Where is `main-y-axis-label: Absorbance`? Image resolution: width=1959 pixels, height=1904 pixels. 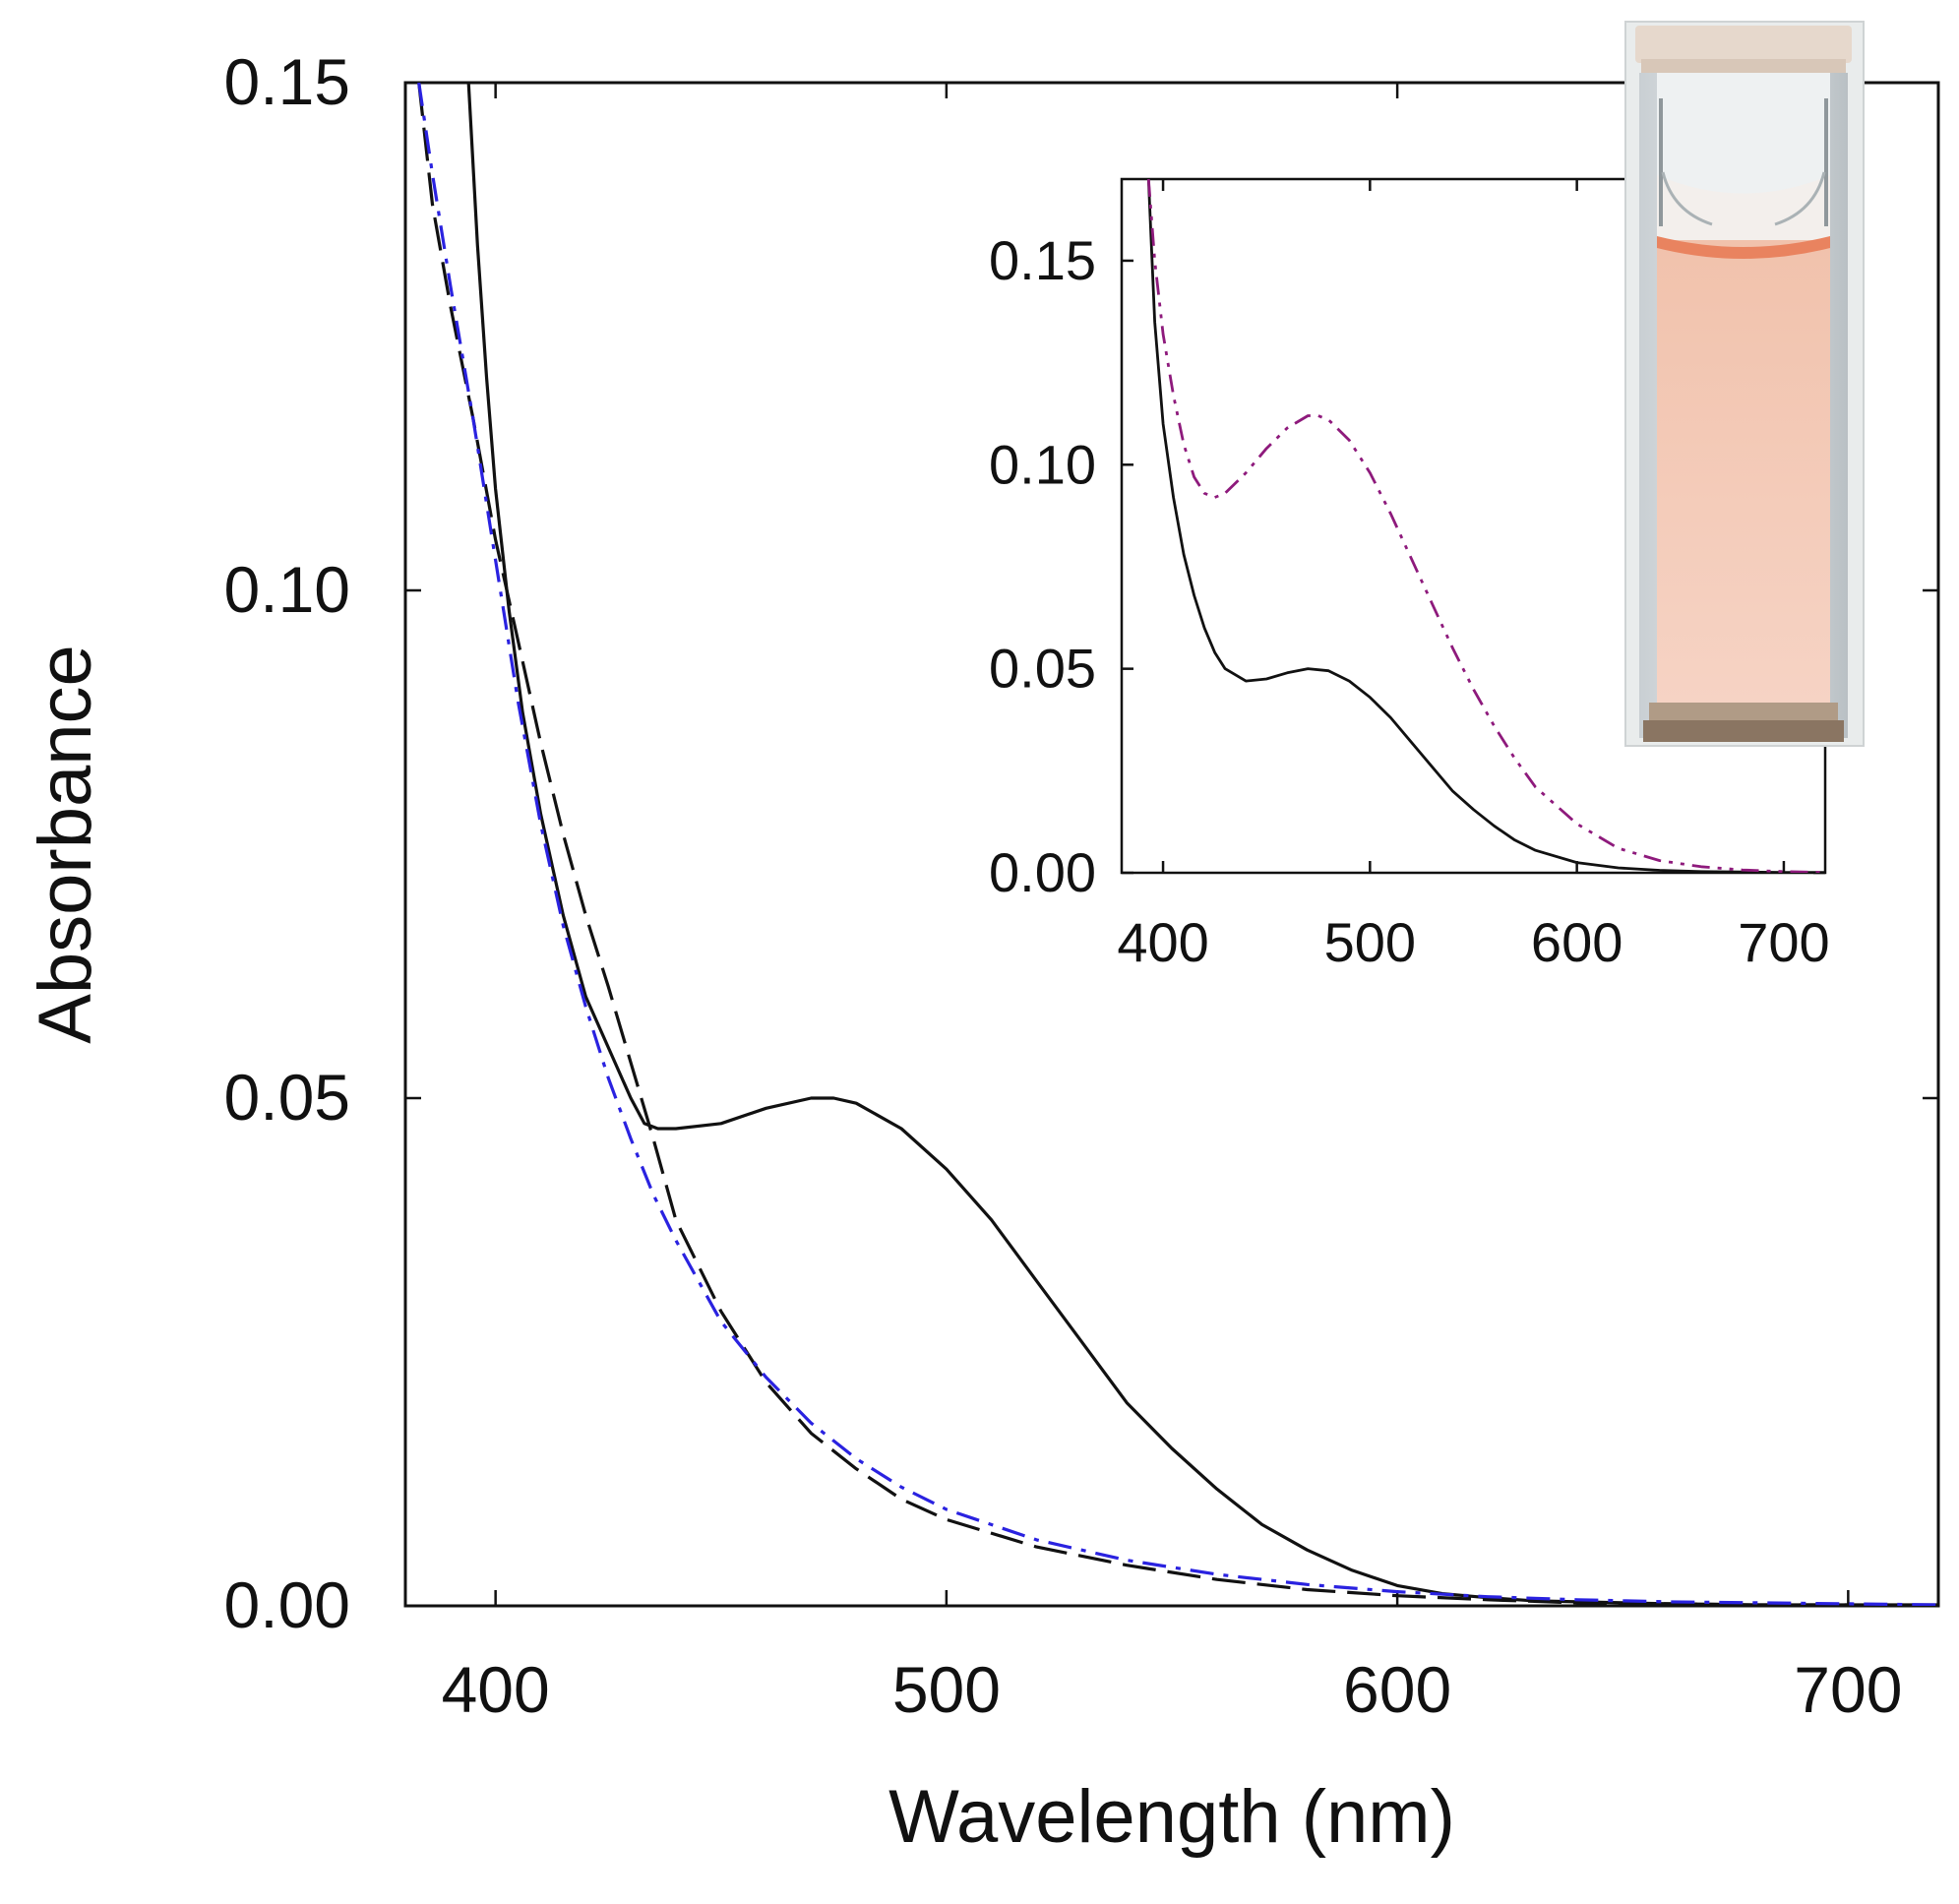
main-y-axis-label: Absorbance is located at coordinates (65, 844).